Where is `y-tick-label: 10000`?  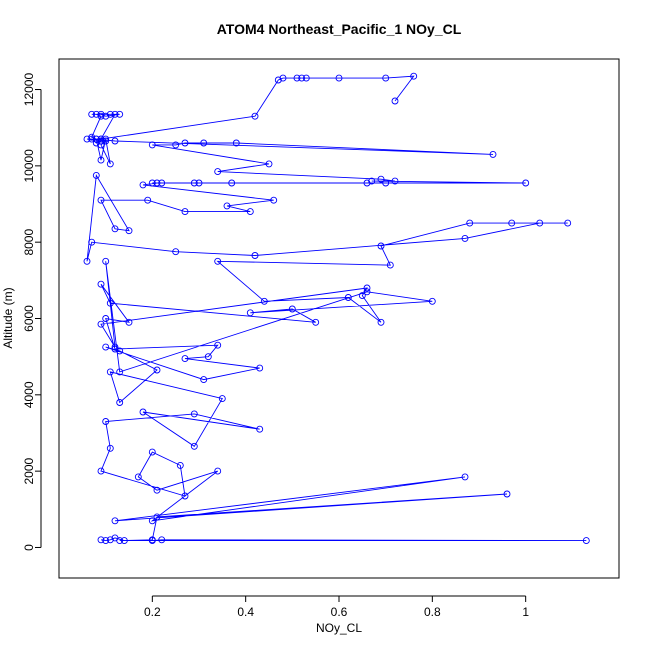
y-tick-label: 10000 is located at coordinates (29, 166).